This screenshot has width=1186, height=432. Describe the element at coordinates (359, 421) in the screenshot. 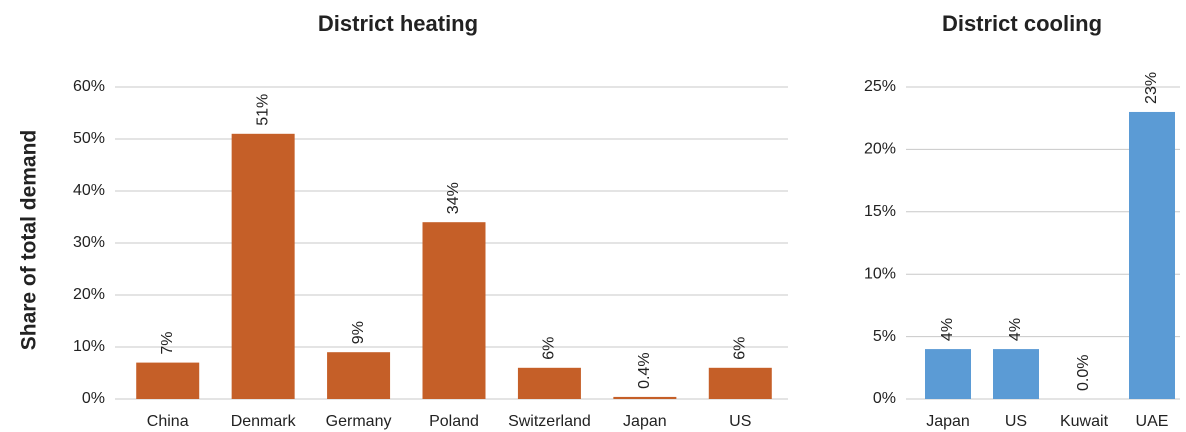

I see `x-tick-label: Germany` at that location.